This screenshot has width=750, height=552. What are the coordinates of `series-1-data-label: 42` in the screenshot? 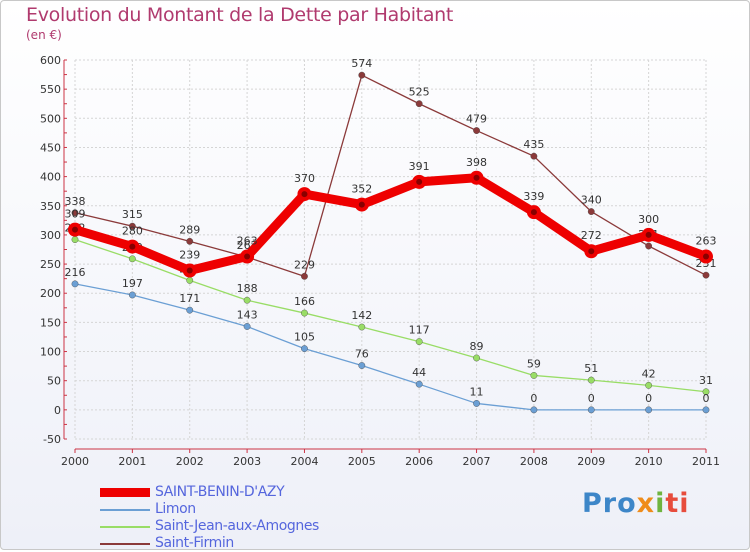 It's located at (649, 373).